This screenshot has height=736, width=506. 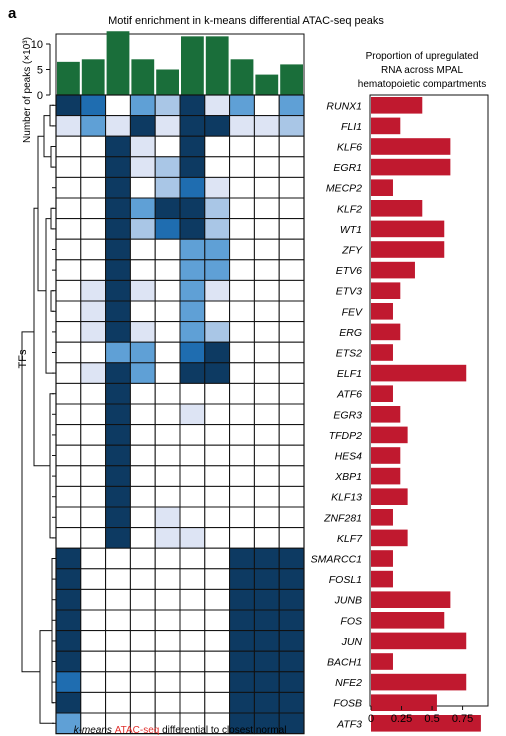 I want to click on rna-bar-JUN, so click(x=419, y=641).